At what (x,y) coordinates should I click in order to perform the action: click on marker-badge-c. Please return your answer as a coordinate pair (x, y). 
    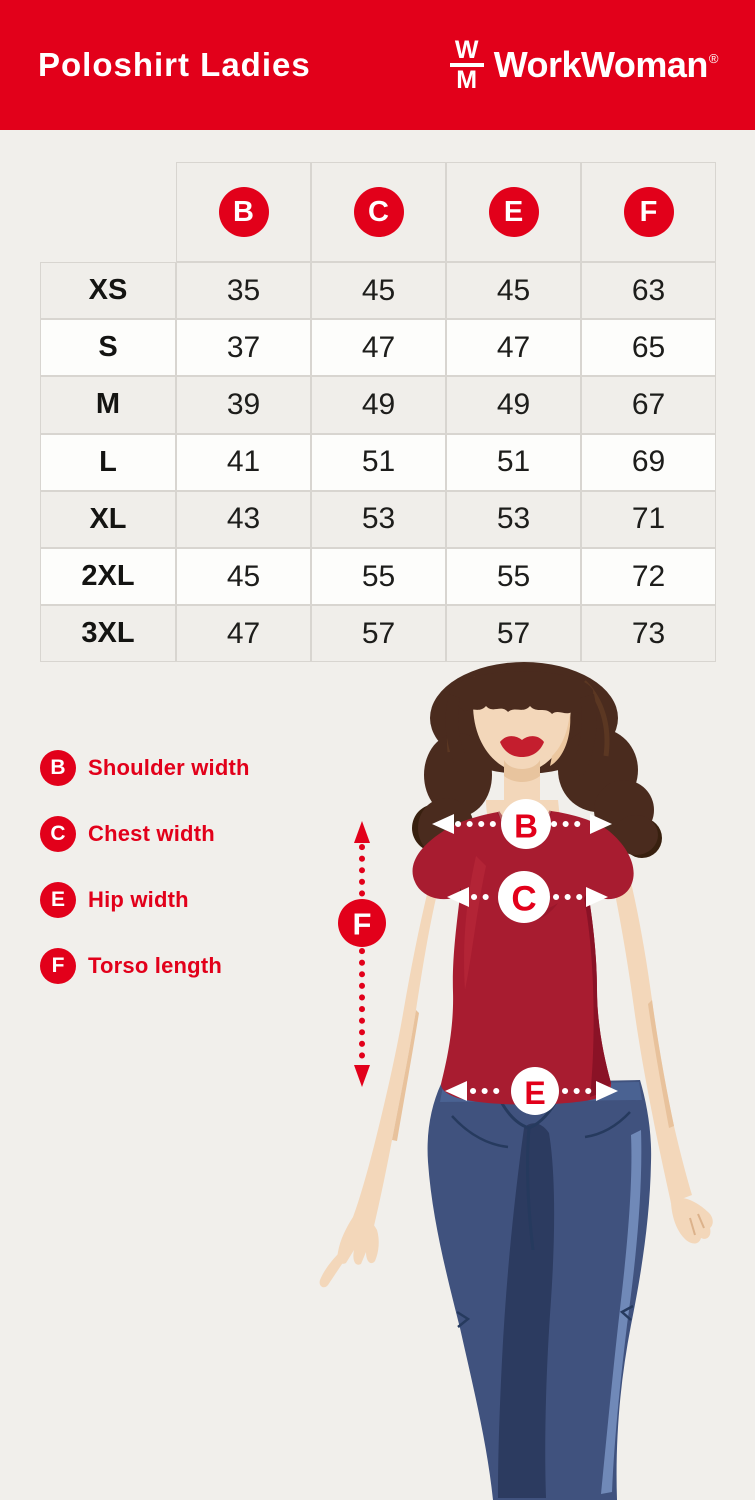
    Looking at the image, I should click on (524, 897).